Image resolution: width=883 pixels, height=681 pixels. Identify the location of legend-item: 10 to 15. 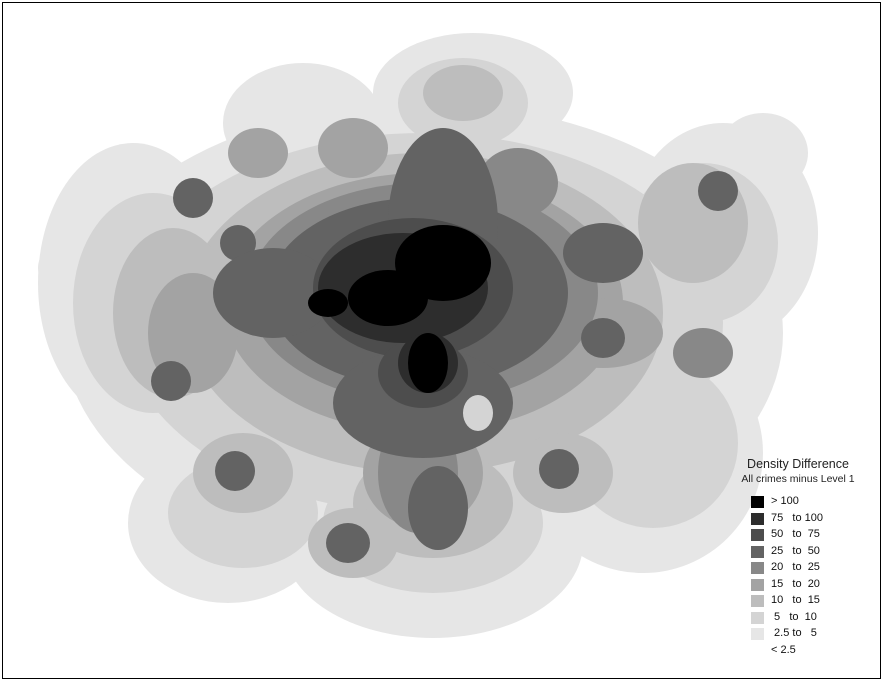
(798, 601).